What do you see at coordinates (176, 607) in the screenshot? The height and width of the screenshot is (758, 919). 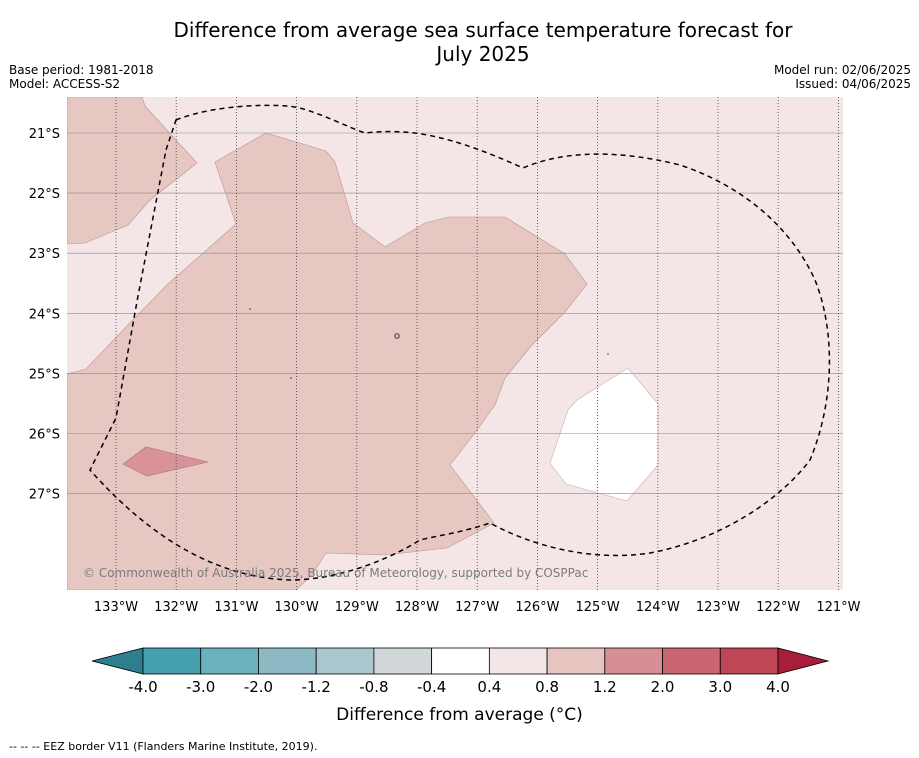 I see `longitude-label: 132°W` at bounding box center [176, 607].